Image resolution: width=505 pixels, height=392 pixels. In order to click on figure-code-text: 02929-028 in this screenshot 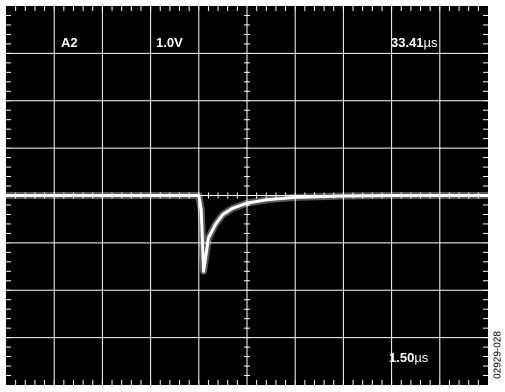, I will do `click(498, 355)`.